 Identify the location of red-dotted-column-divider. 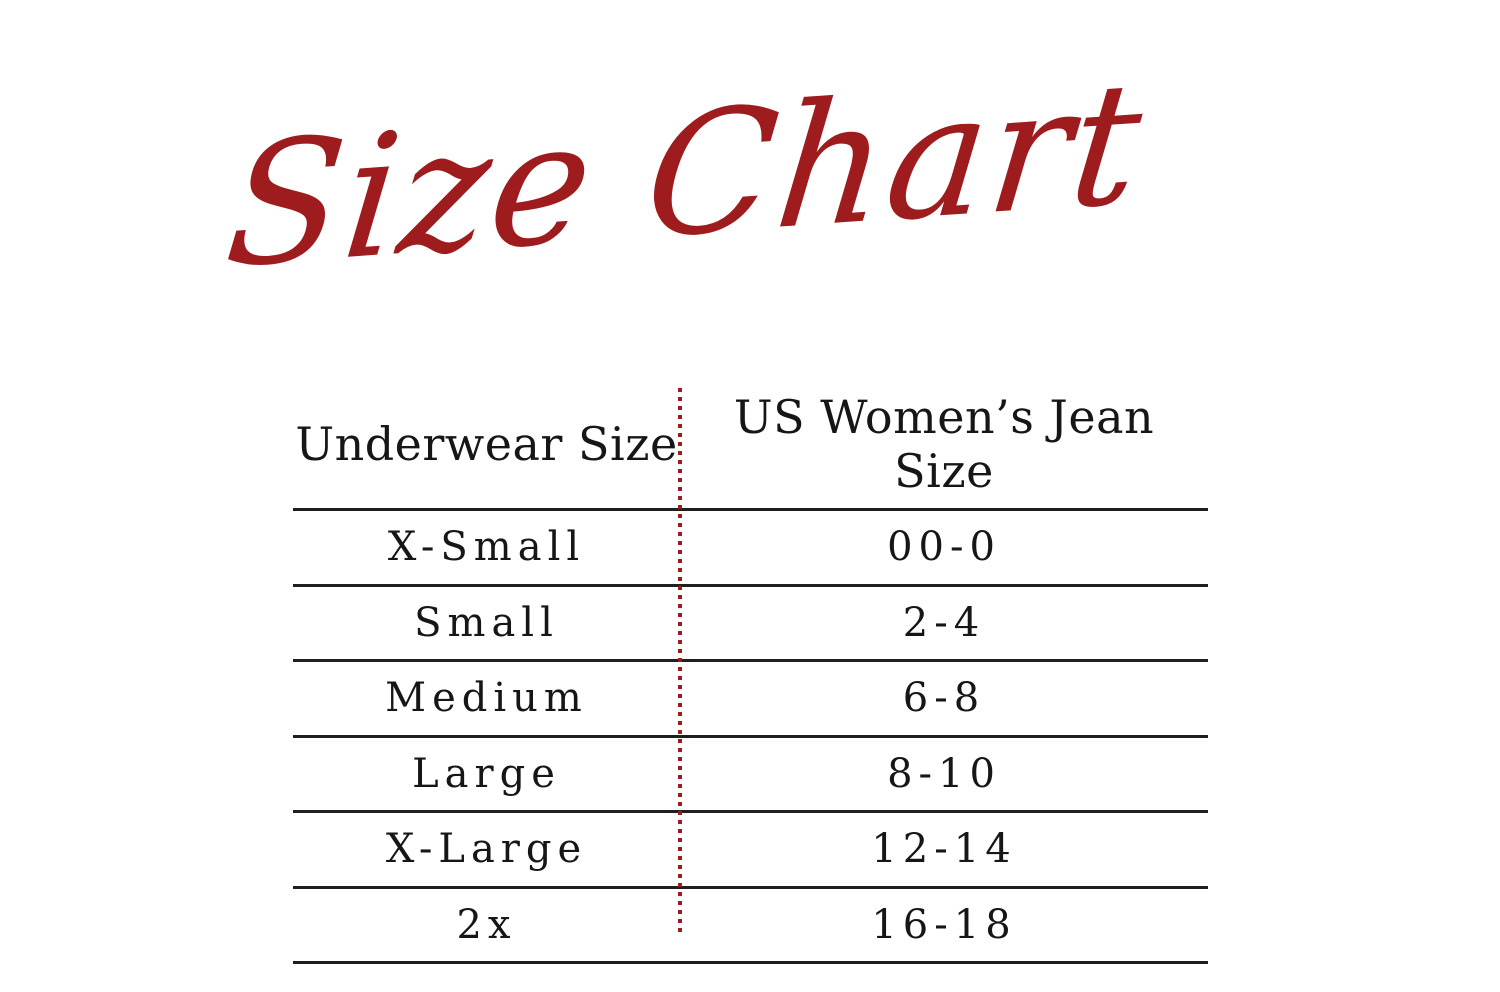
(680, 662).